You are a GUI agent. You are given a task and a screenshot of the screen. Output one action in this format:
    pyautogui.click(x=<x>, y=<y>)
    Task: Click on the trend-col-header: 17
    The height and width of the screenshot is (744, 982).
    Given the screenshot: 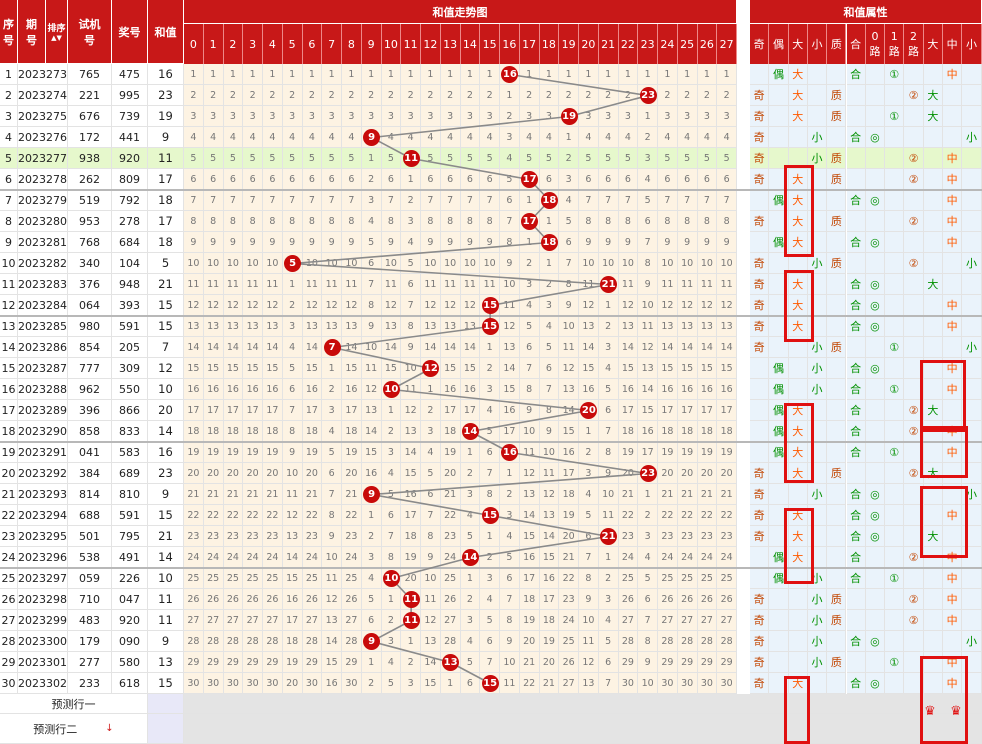 What is the action you would take?
    pyautogui.click(x=529, y=44)
    